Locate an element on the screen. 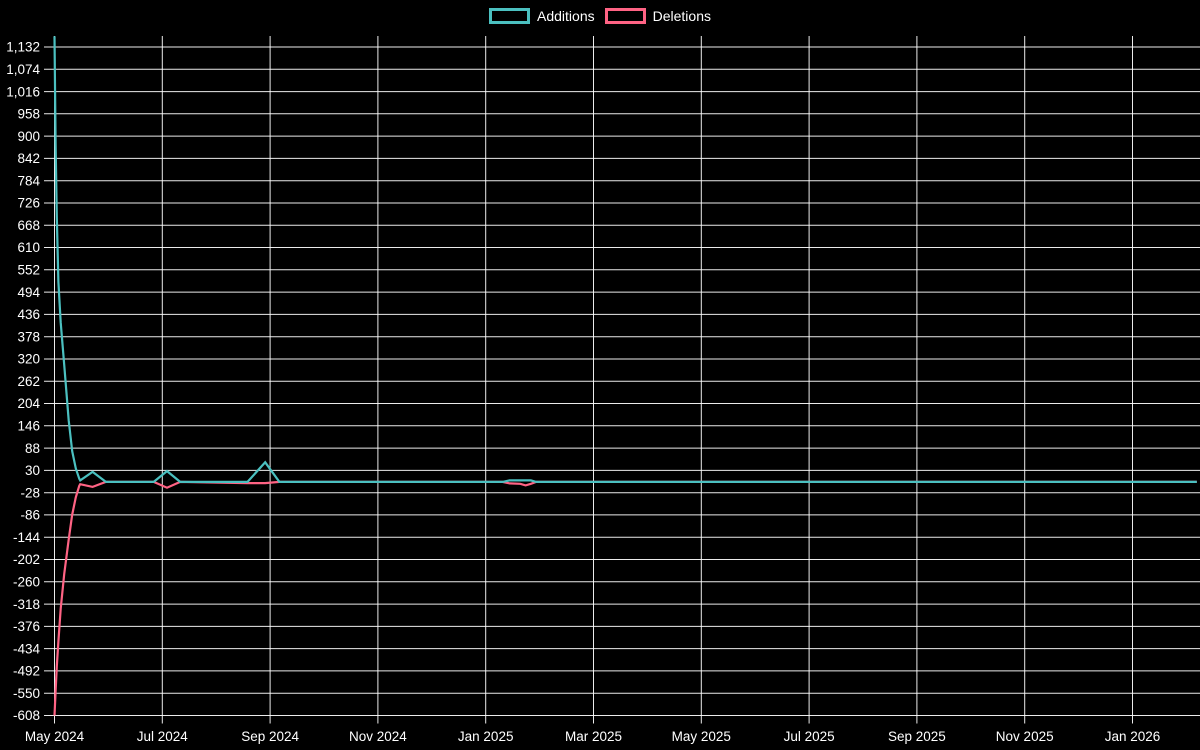  y-tick-label: 204 is located at coordinates (28, 403).